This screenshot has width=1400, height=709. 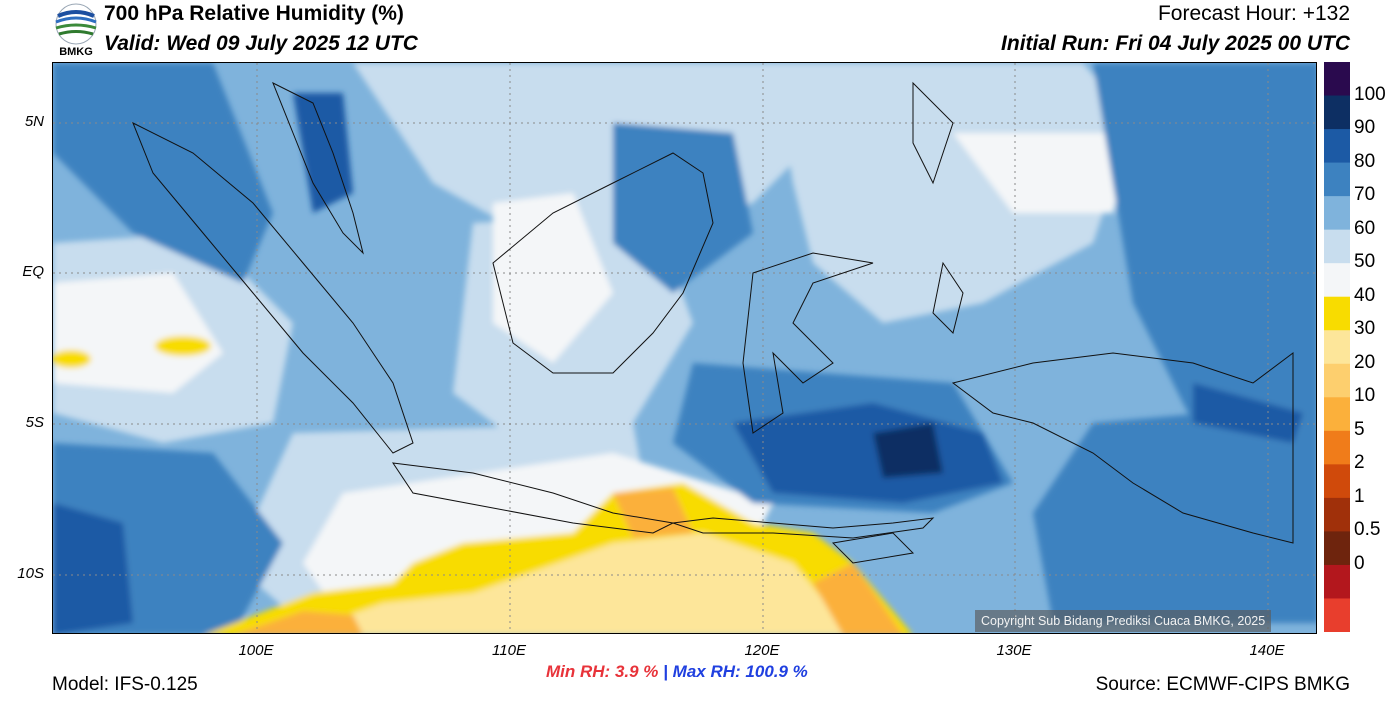 I want to click on lon-label-100e: 100E, so click(x=256, y=650).